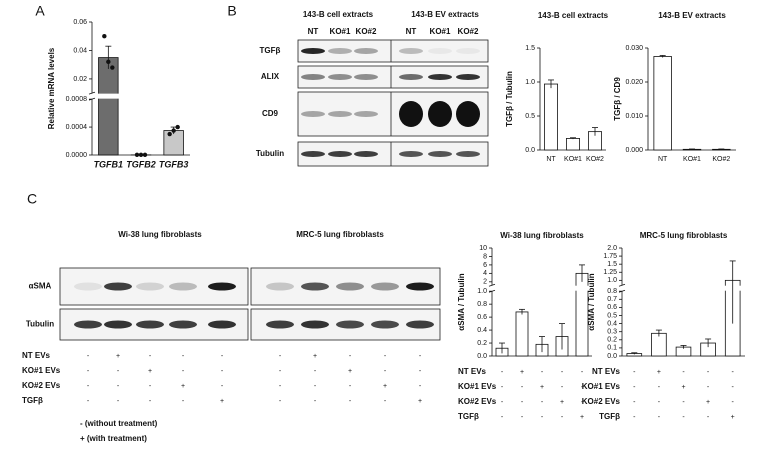 This screenshot has width=764, height=456. I want to click on y-axis-label: Relative mRNA levels, so click(51, 88).